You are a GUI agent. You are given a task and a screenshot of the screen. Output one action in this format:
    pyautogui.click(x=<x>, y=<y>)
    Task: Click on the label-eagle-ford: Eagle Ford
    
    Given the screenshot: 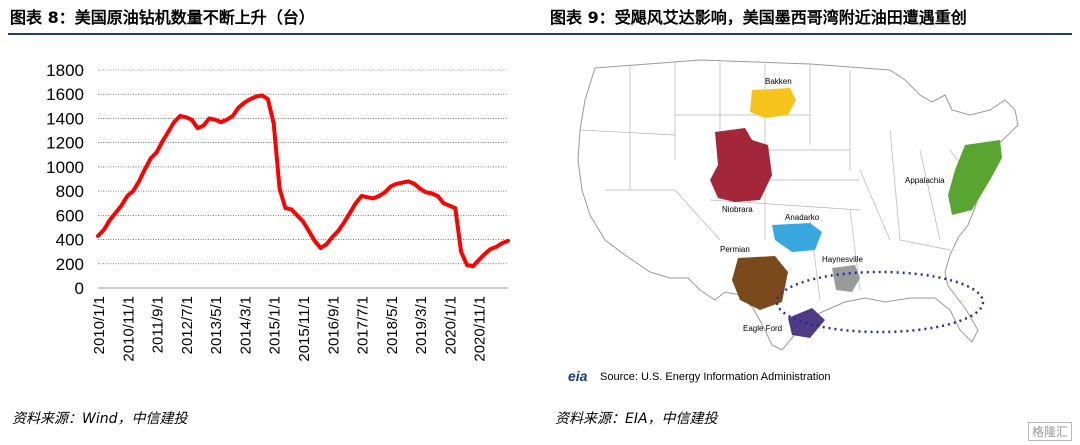 What is the action you would take?
    pyautogui.click(x=762, y=328)
    